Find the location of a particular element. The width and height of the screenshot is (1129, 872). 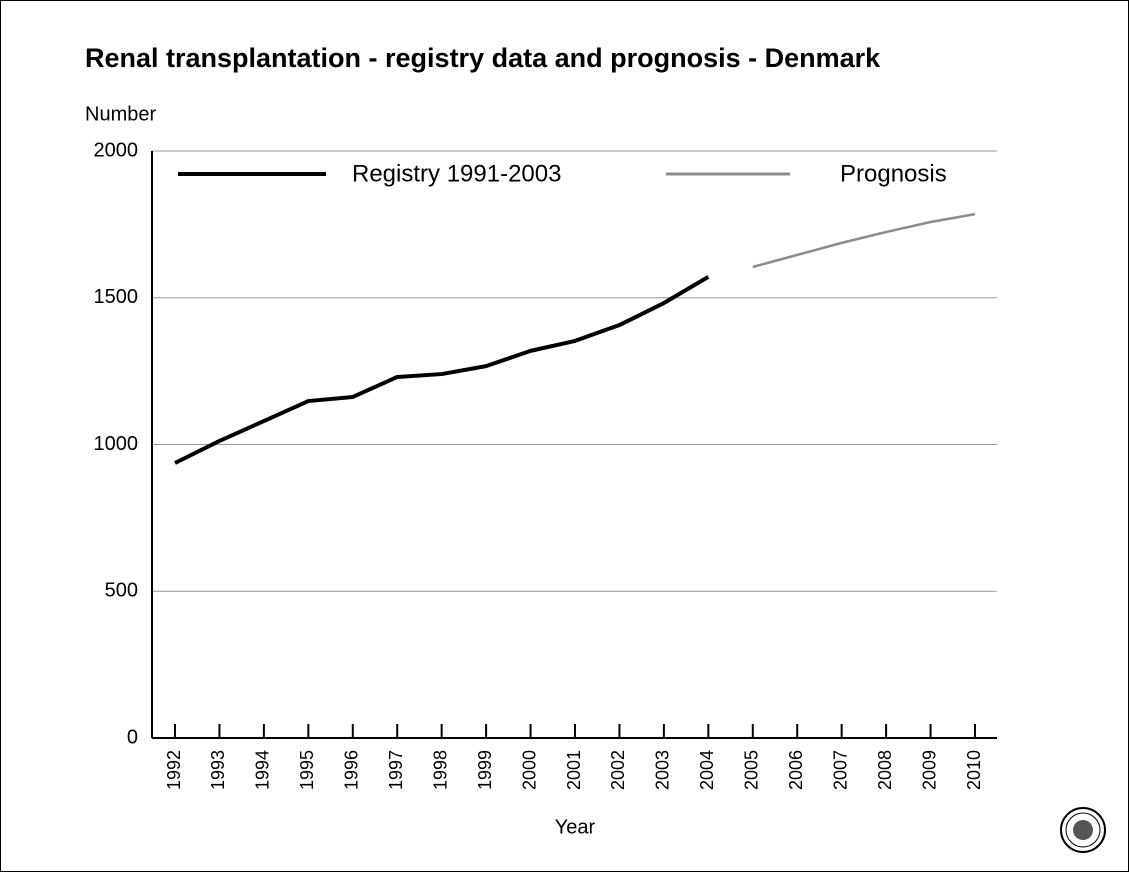

y-tick-label: 1500 is located at coordinates (116, 297).